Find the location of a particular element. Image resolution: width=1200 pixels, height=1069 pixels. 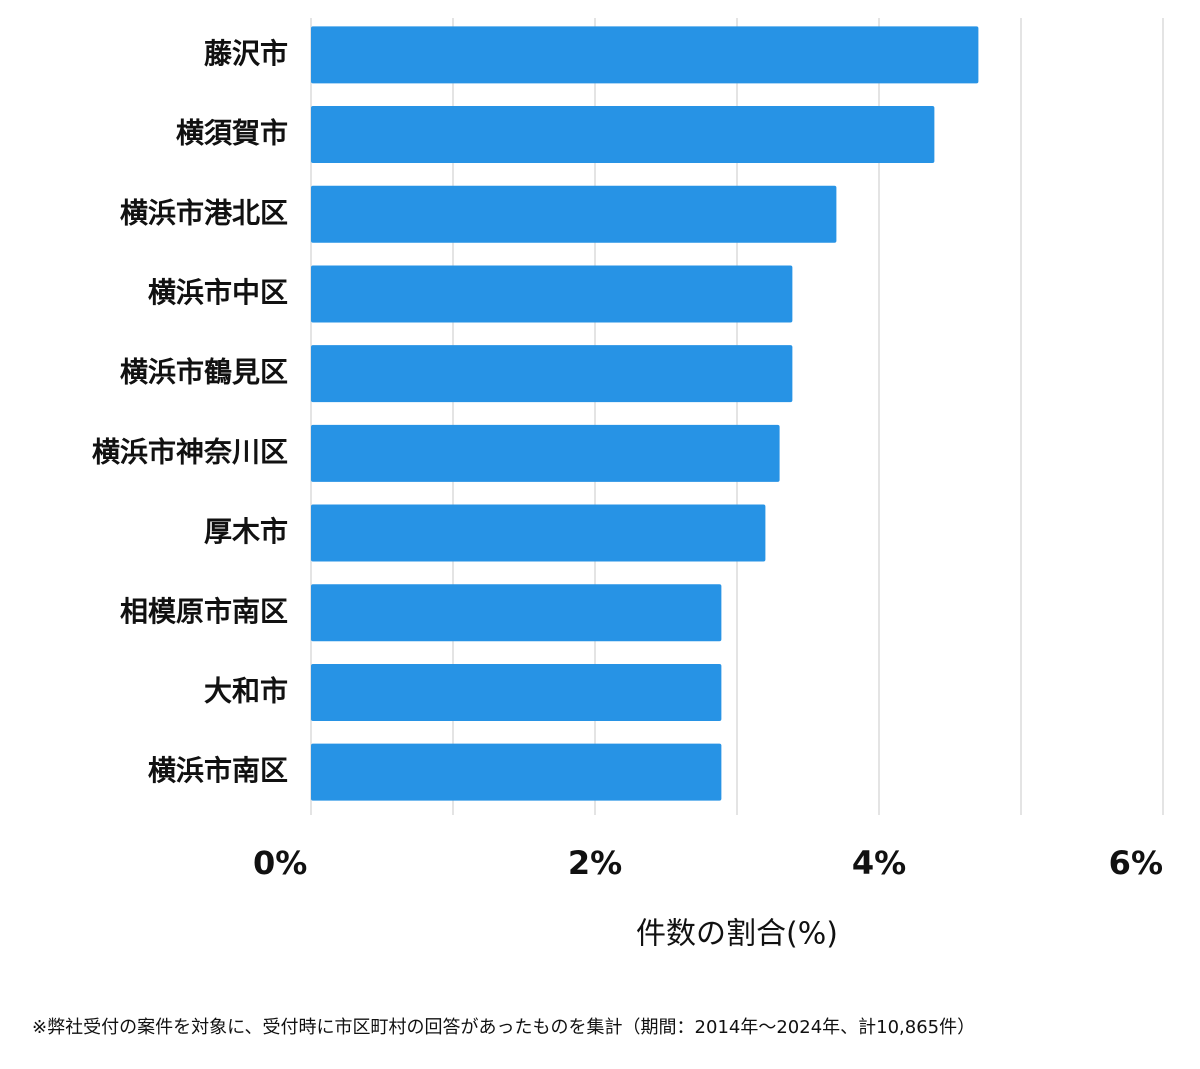

y-tick-label: 相模原市南区 is located at coordinates (204, 611).